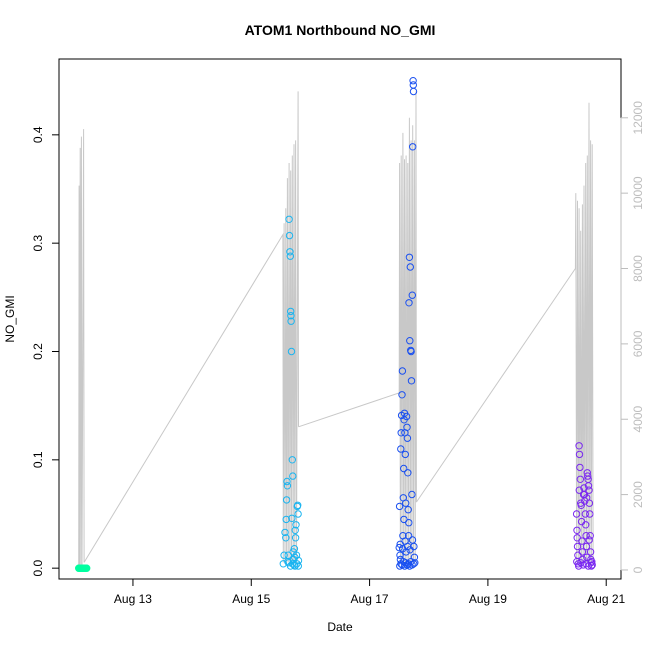 Image resolution: width=650 pixels, height=650 pixels. What do you see at coordinates (251, 599) in the screenshot?
I see `x-tick-label-1: Aug 15` at bounding box center [251, 599].